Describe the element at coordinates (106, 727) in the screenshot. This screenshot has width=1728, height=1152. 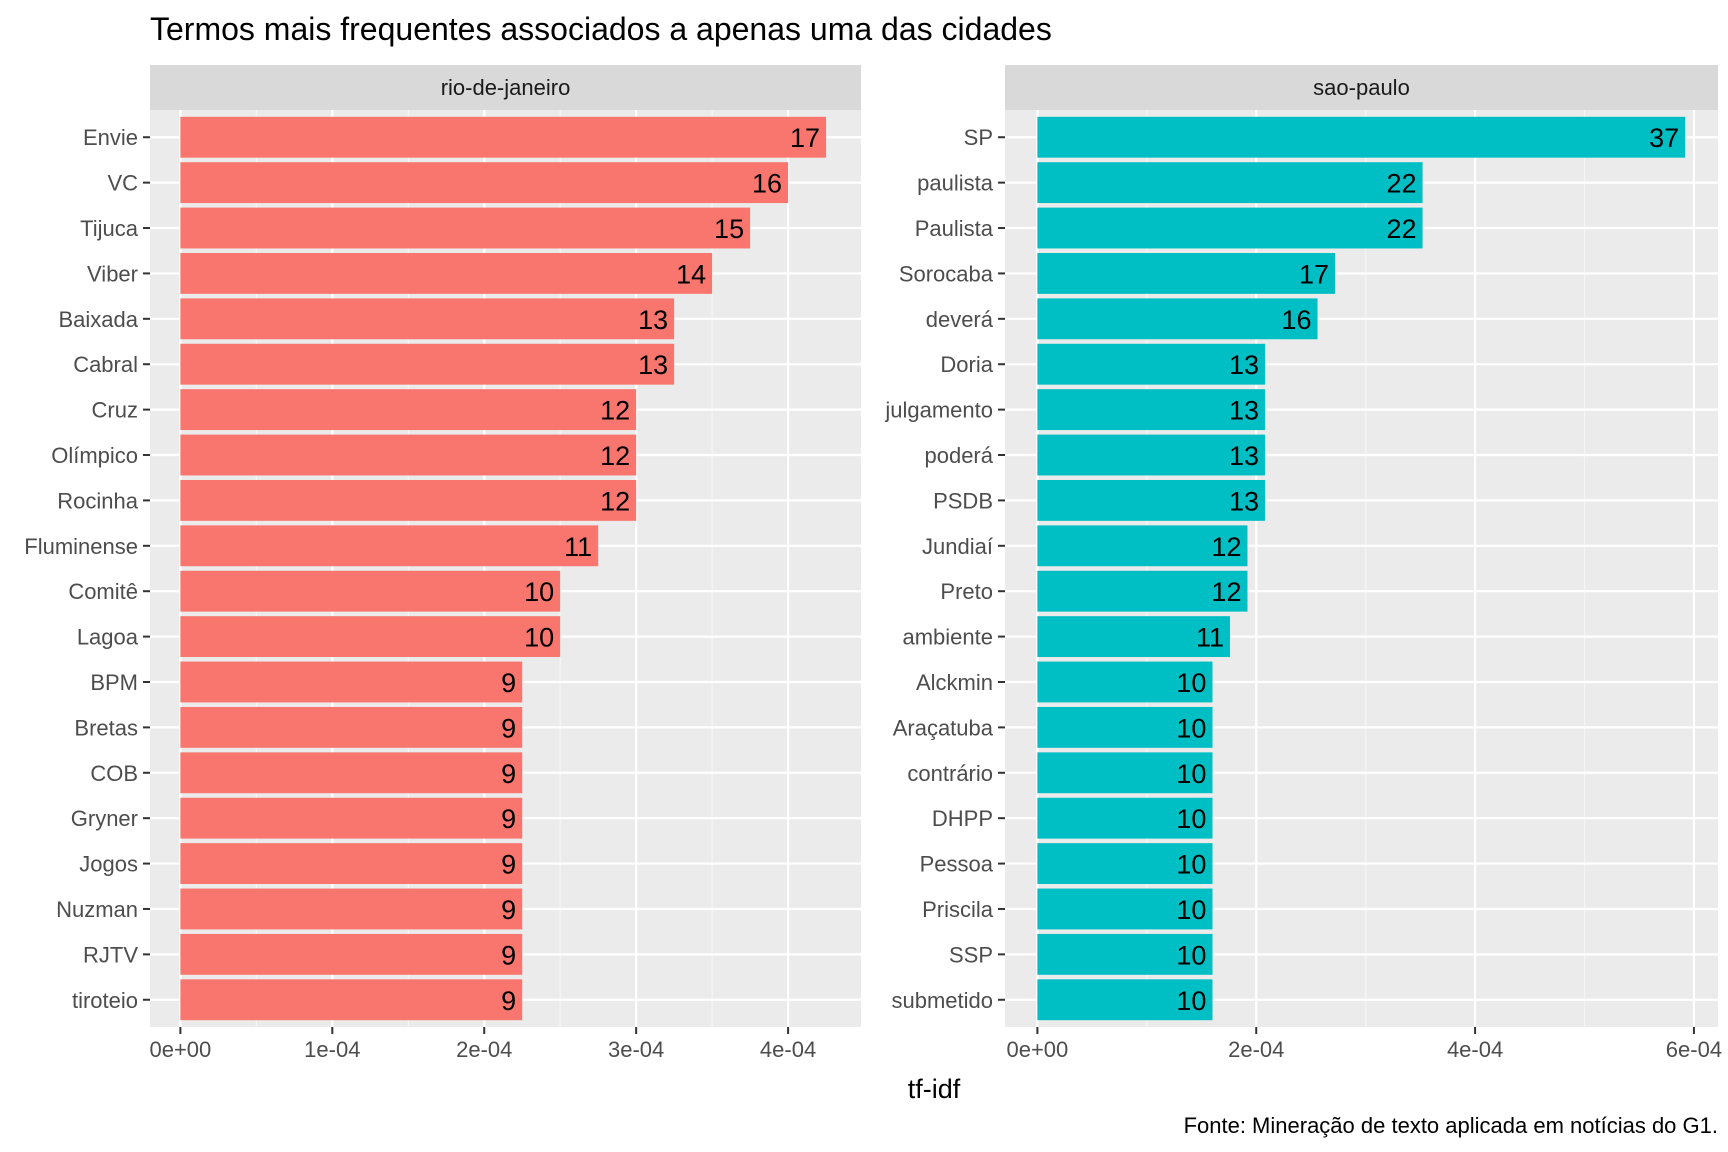
I see `y-tick-label: Bretas` at that location.